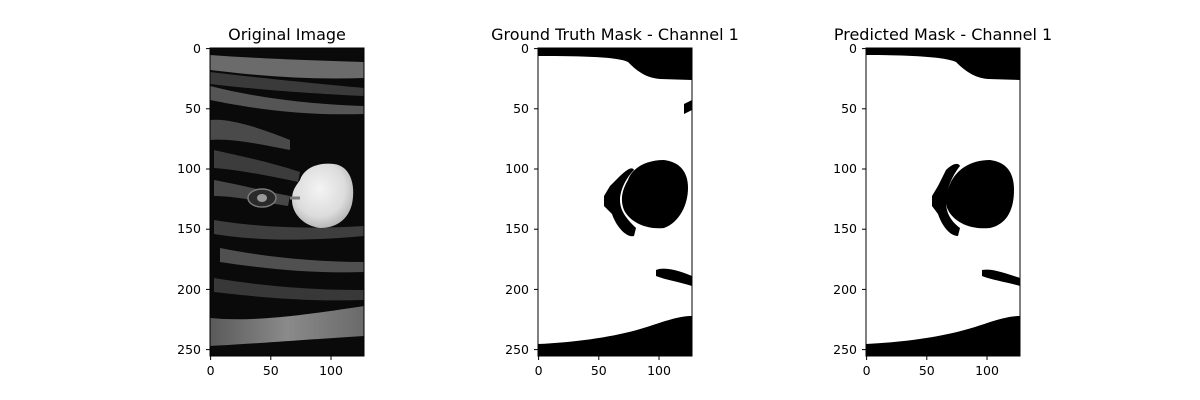 The image size is (1200, 400). Describe the element at coordinates (943, 34) in the screenshot. I see `panel-title: Predicted Mask - Channel 1` at that location.